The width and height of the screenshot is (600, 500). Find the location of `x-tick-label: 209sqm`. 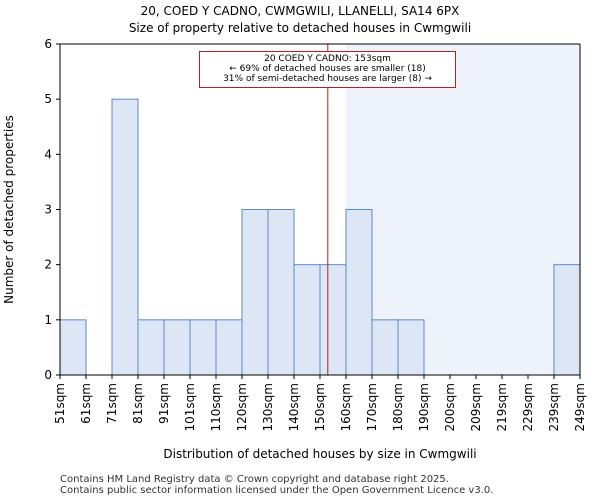

x-tick-label: 209sqm is located at coordinates (476, 407).